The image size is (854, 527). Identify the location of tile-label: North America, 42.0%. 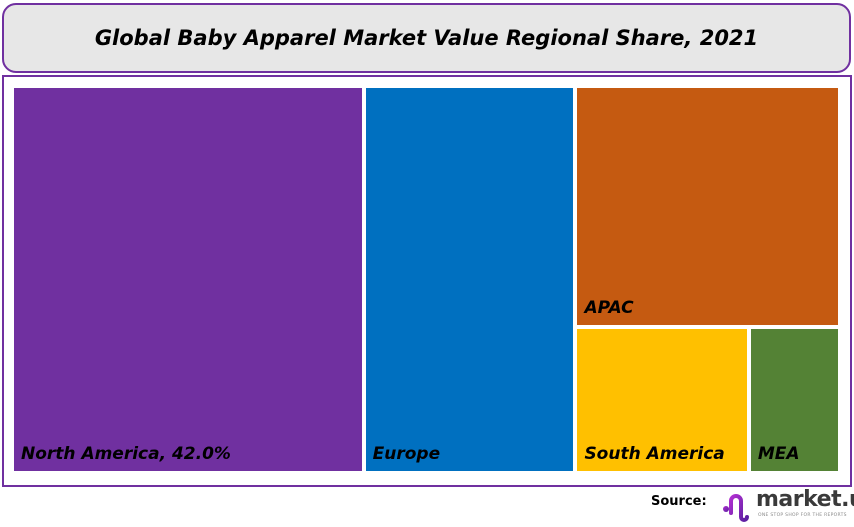
(126, 454).